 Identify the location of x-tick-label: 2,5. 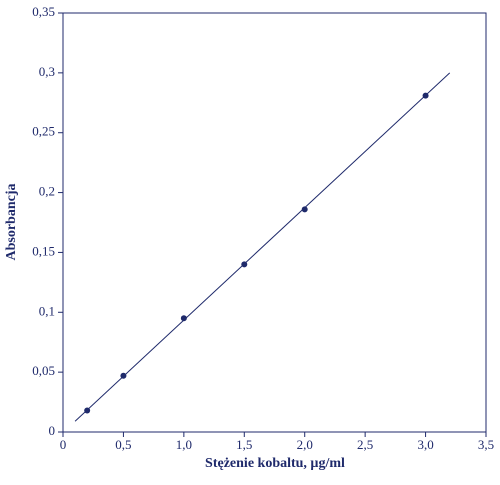
(365, 444).